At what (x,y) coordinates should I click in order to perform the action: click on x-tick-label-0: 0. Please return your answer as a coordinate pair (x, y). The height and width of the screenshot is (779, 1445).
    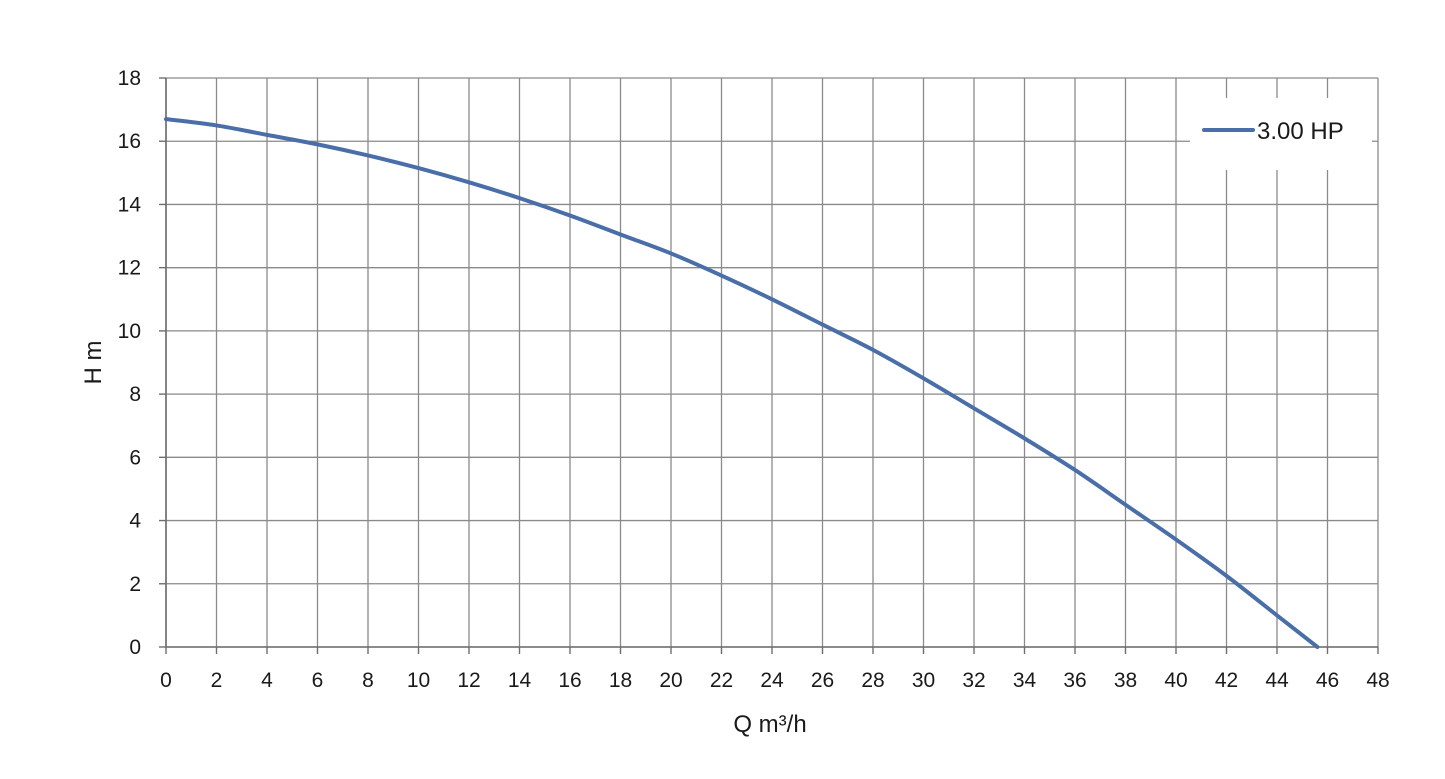
    Looking at the image, I should click on (166, 680).